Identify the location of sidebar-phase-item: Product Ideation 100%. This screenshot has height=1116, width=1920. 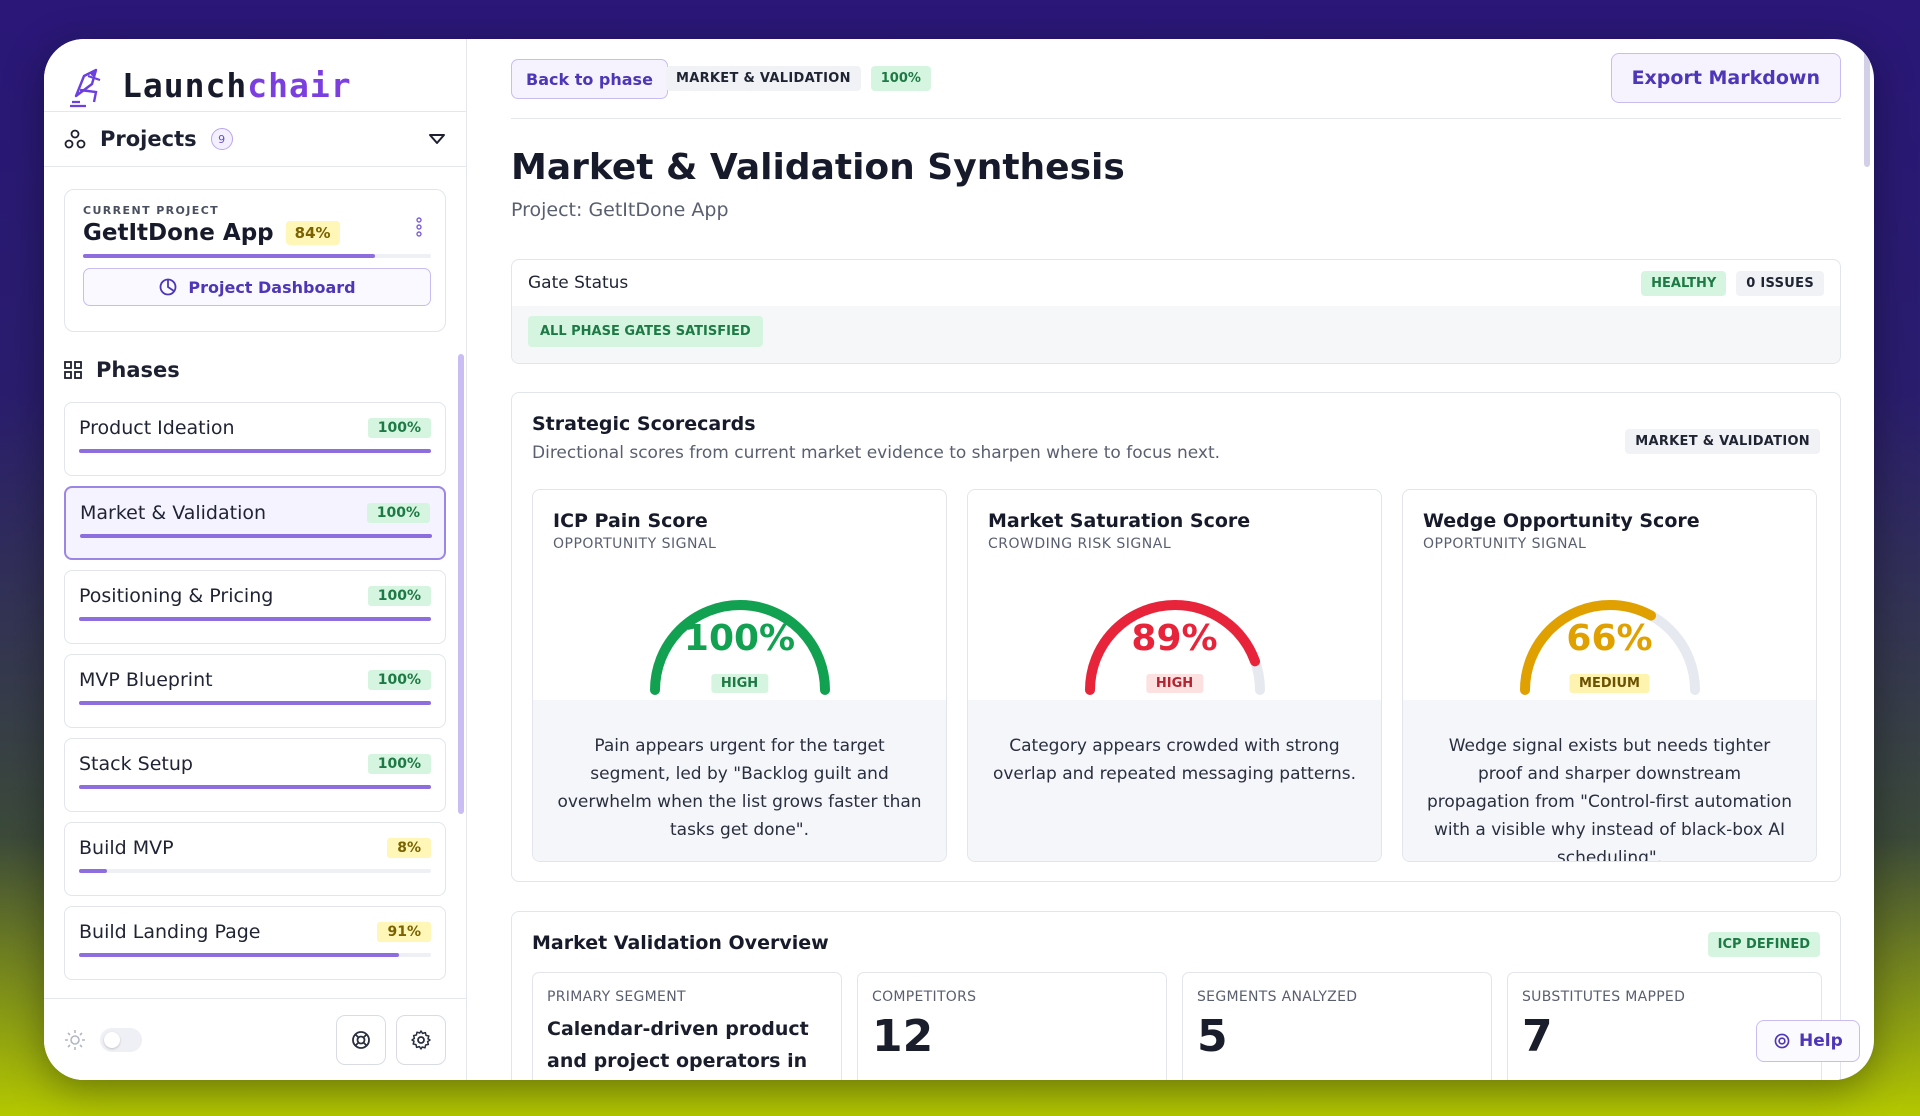
(255, 439).